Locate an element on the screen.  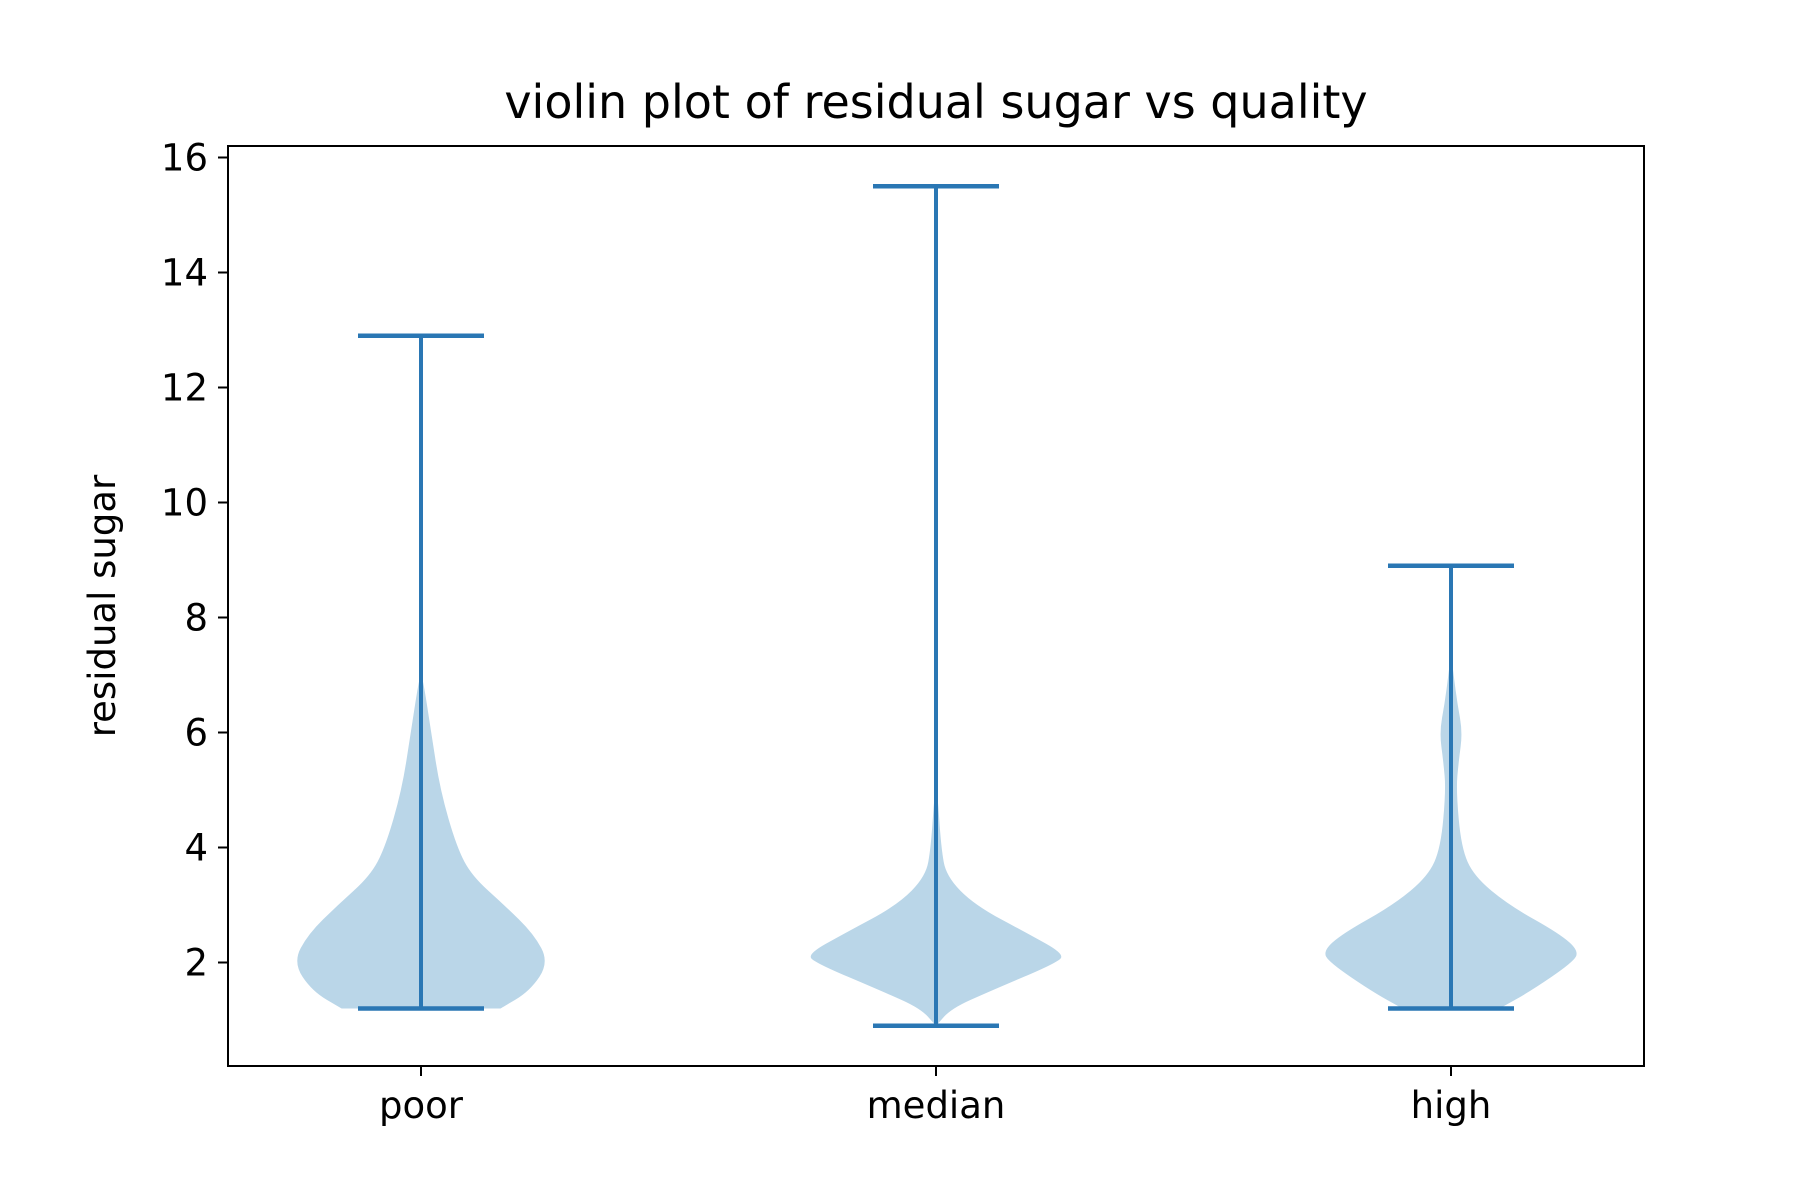
y-tick-label-8: 8 is located at coordinates (196, 618).